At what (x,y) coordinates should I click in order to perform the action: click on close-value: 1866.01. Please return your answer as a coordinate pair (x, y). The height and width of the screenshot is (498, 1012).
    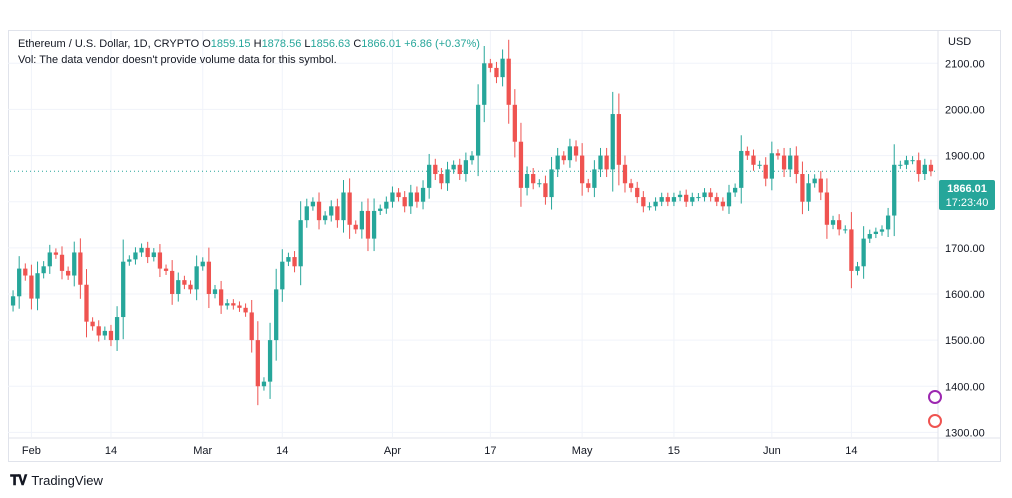
    Looking at the image, I should click on (381, 44).